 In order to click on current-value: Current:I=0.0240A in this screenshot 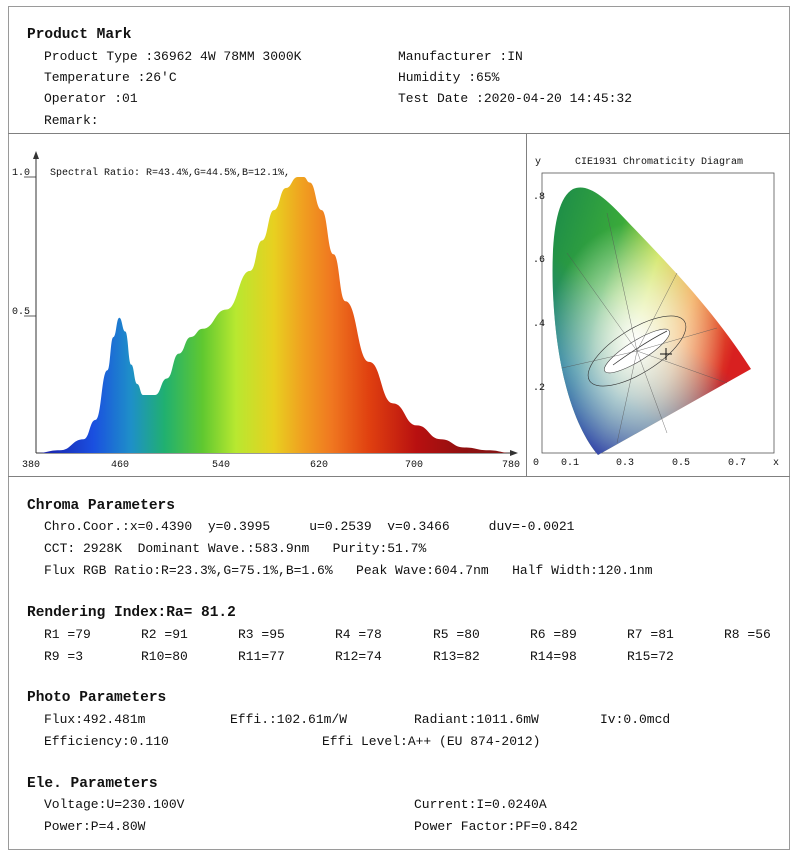, I will do `click(480, 804)`.